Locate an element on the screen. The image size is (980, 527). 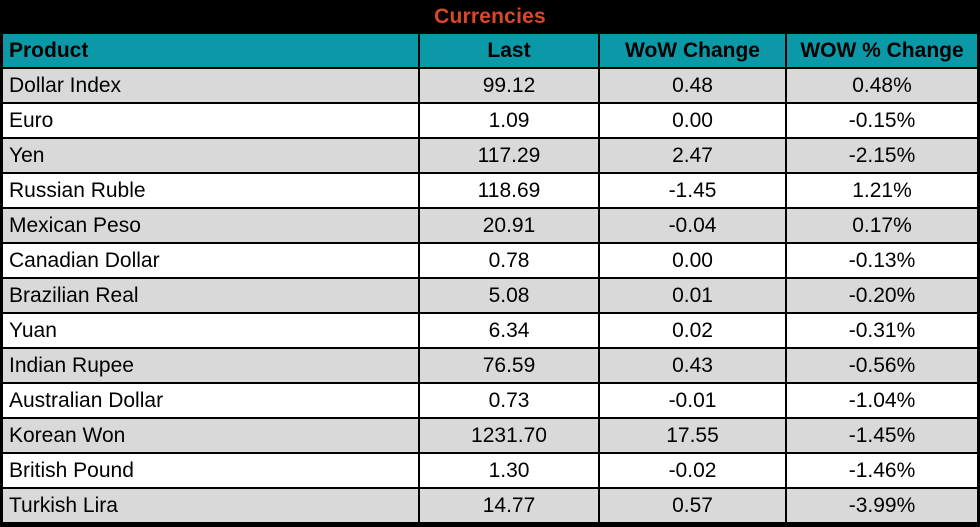
cell-product: Brazilian Real is located at coordinates (210, 295).